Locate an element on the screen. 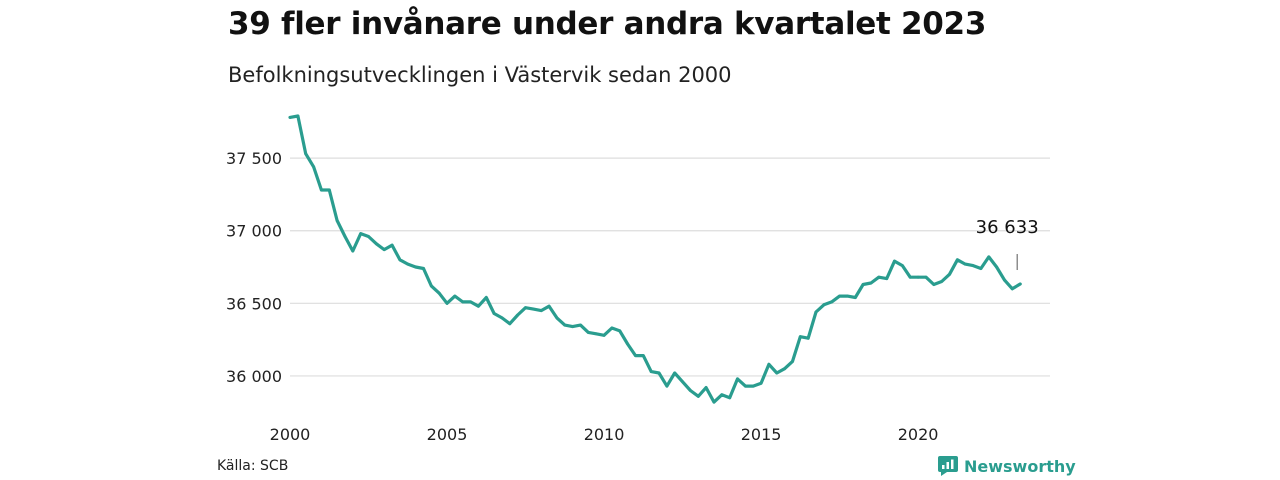 The height and width of the screenshot is (480, 1280). x-tick-label: 2010 is located at coordinates (604, 434).